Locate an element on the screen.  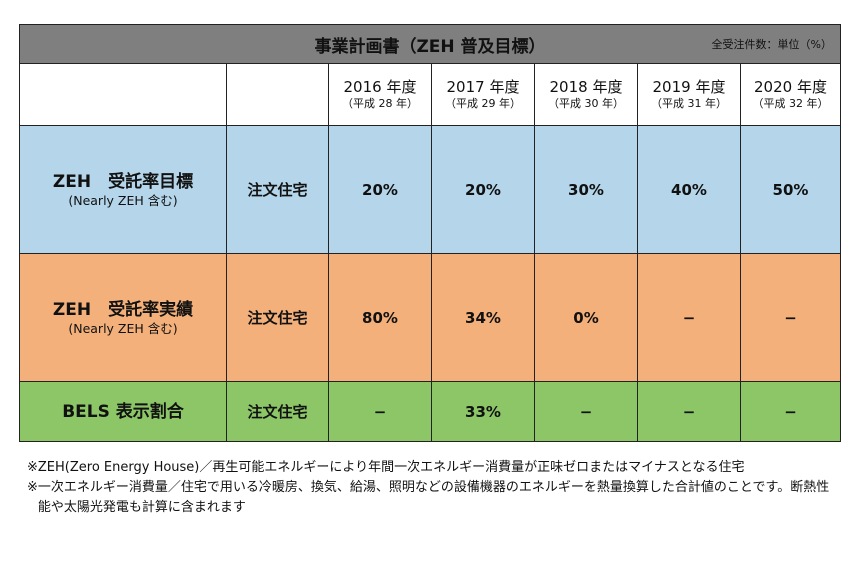
value-cell: 50% is located at coordinates (790, 189).